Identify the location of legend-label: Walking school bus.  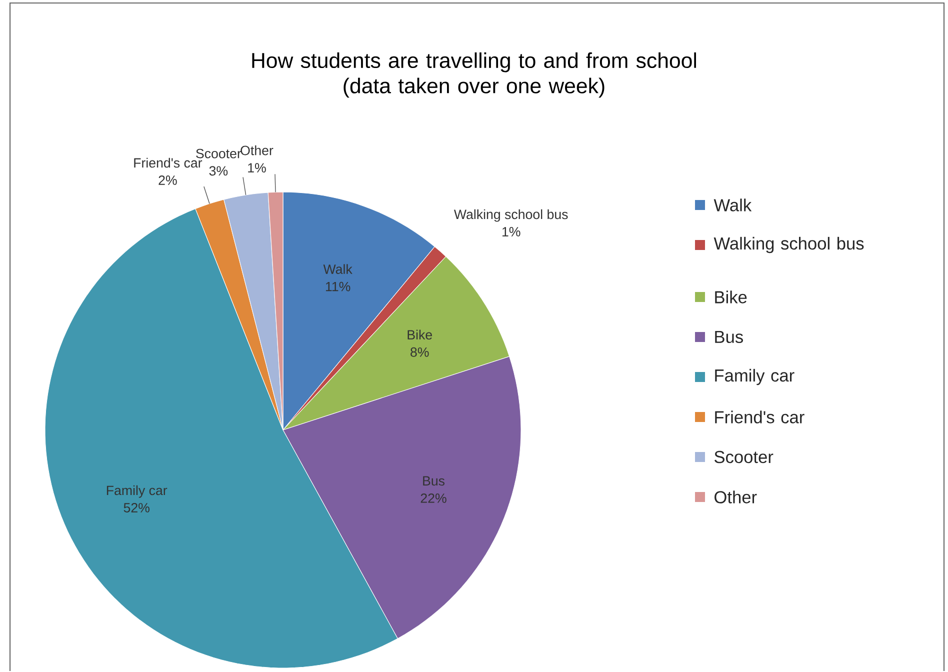
(789, 245).